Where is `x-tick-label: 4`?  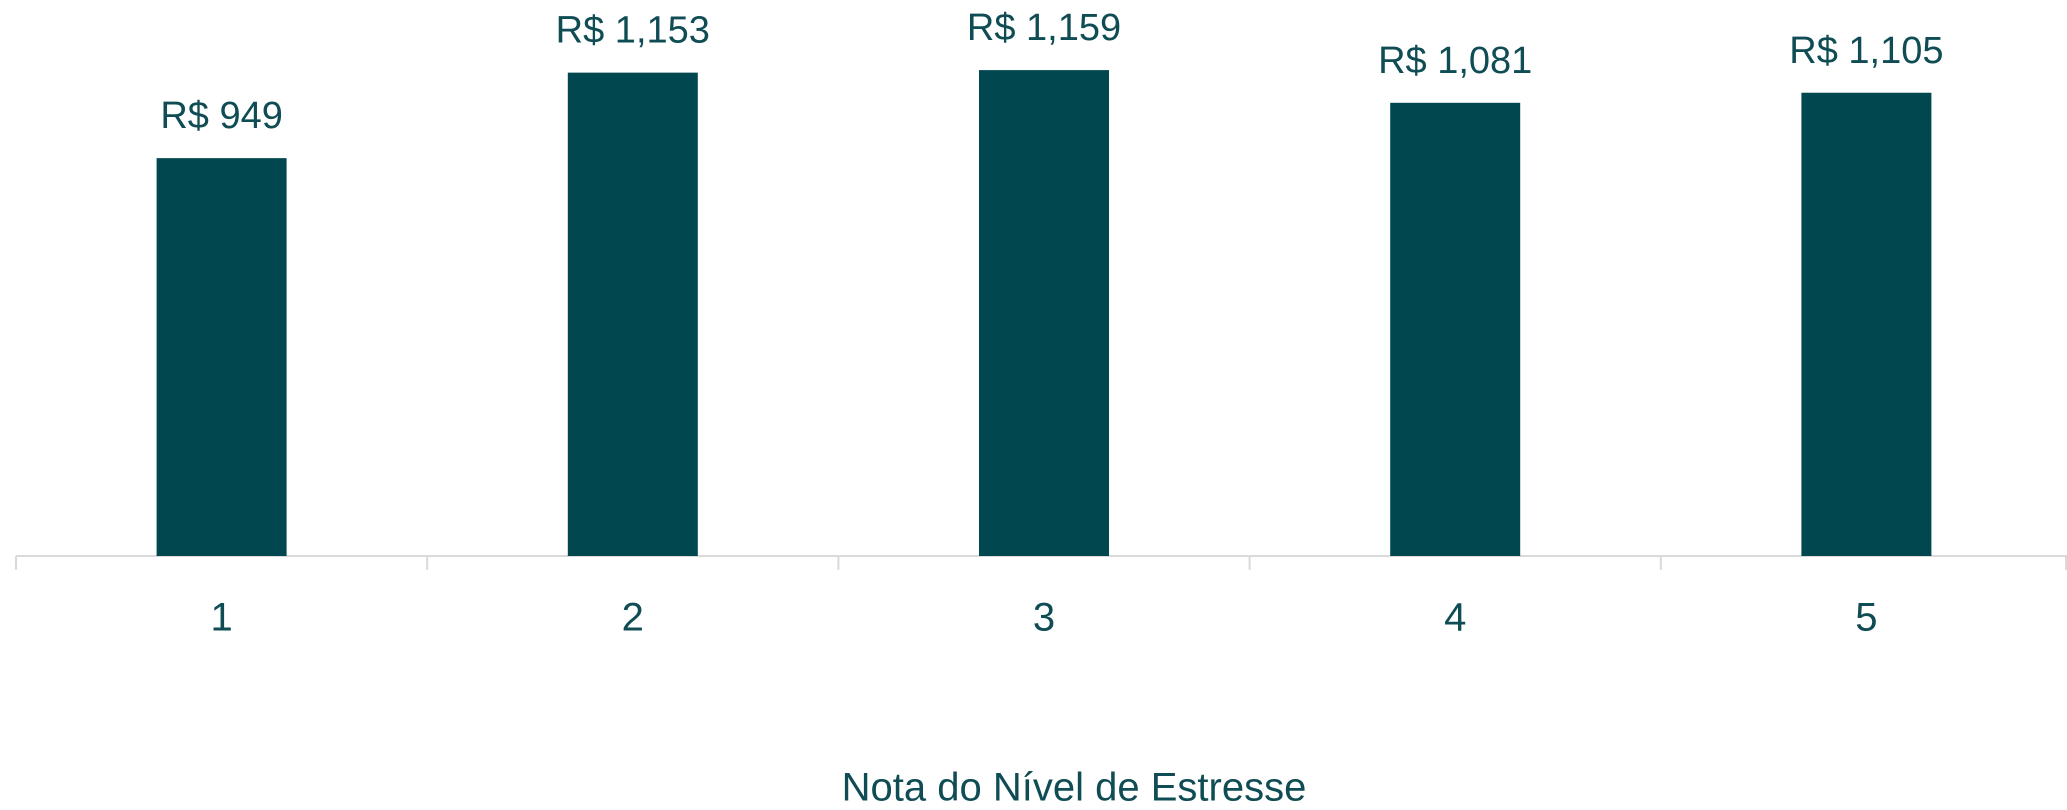 x-tick-label: 4 is located at coordinates (1455, 618).